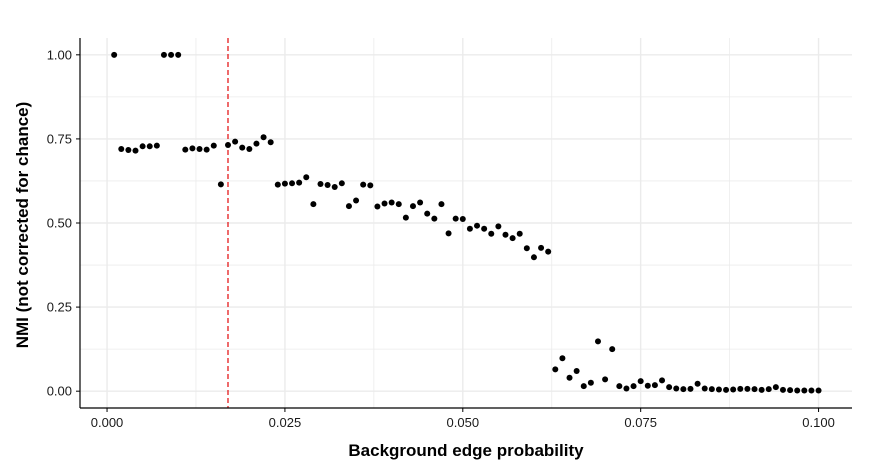 The width and height of the screenshot is (871, 474). Describe the element at coordinates (818, 422) in the screenshot. I see `x-tick-label: 0.100` at that location.